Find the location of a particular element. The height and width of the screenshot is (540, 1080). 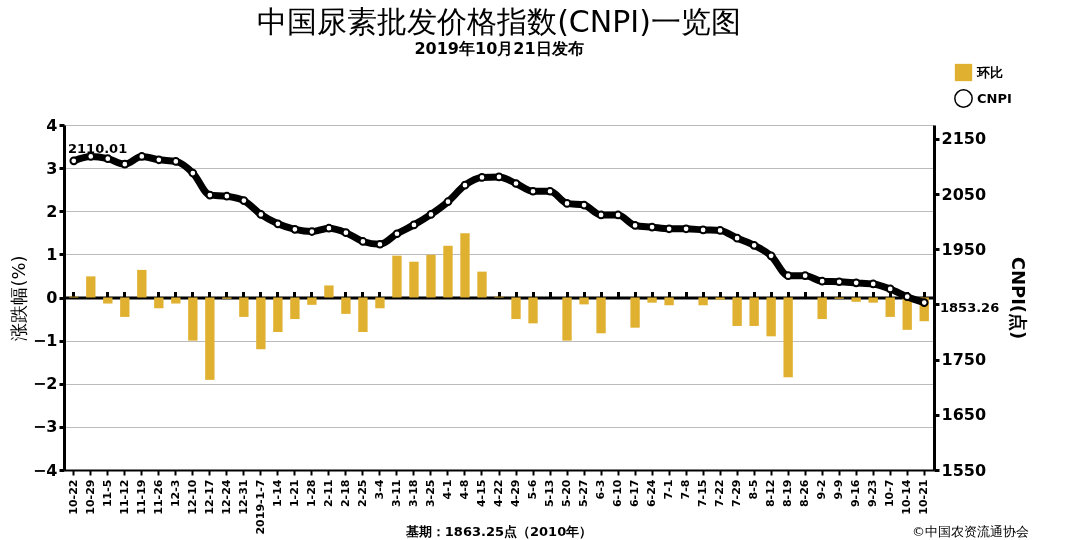

y-tick-label: 3 is located at coordinates (52, 168).